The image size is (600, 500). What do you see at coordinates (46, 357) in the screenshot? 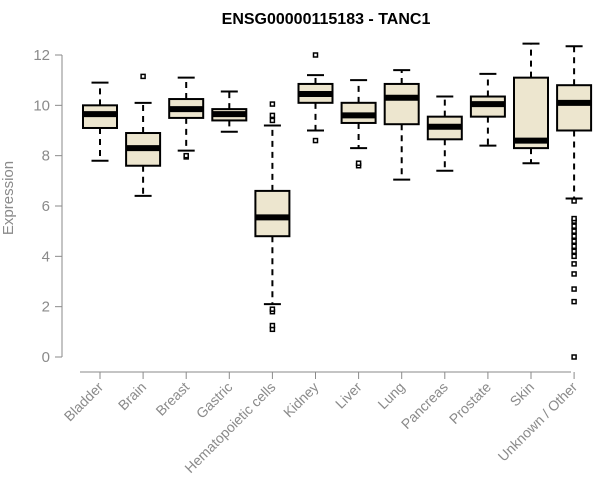
I see `y-tick-label: 0` at bounding box center [46, 357].